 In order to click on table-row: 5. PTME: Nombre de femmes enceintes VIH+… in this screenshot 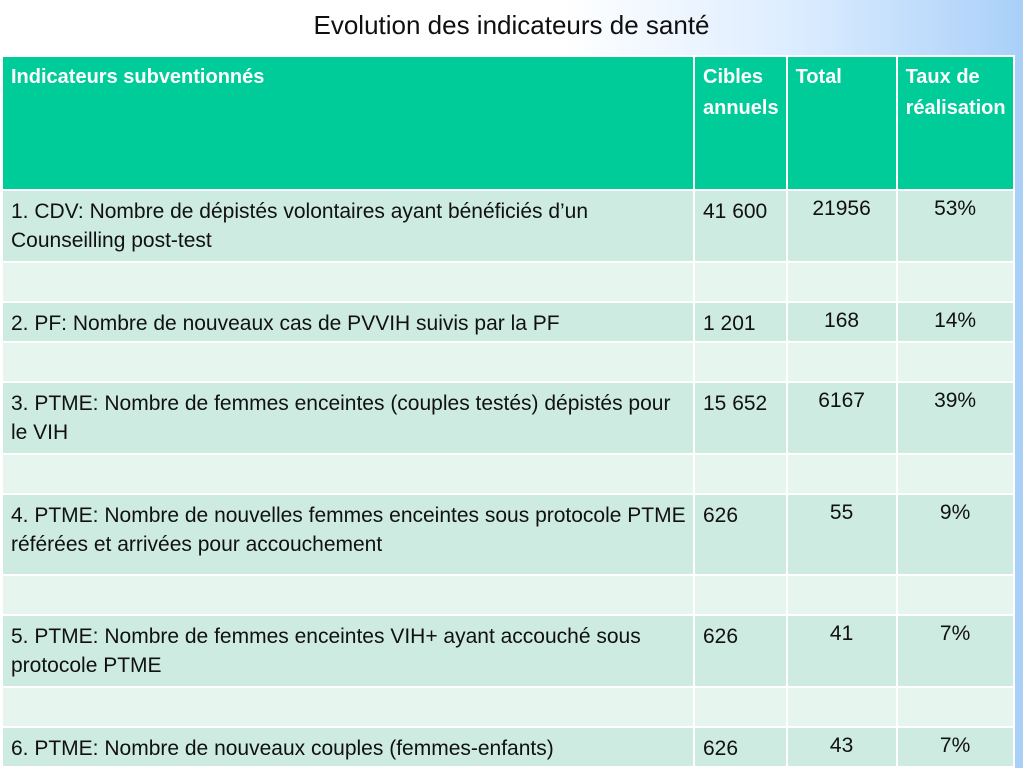, I will do `click(508, 651)`.